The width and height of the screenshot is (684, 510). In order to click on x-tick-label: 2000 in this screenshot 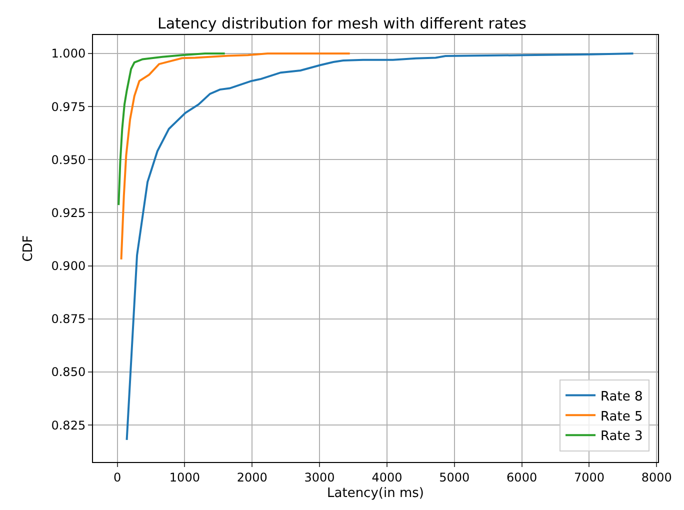, I will do `click(252, 477)`.